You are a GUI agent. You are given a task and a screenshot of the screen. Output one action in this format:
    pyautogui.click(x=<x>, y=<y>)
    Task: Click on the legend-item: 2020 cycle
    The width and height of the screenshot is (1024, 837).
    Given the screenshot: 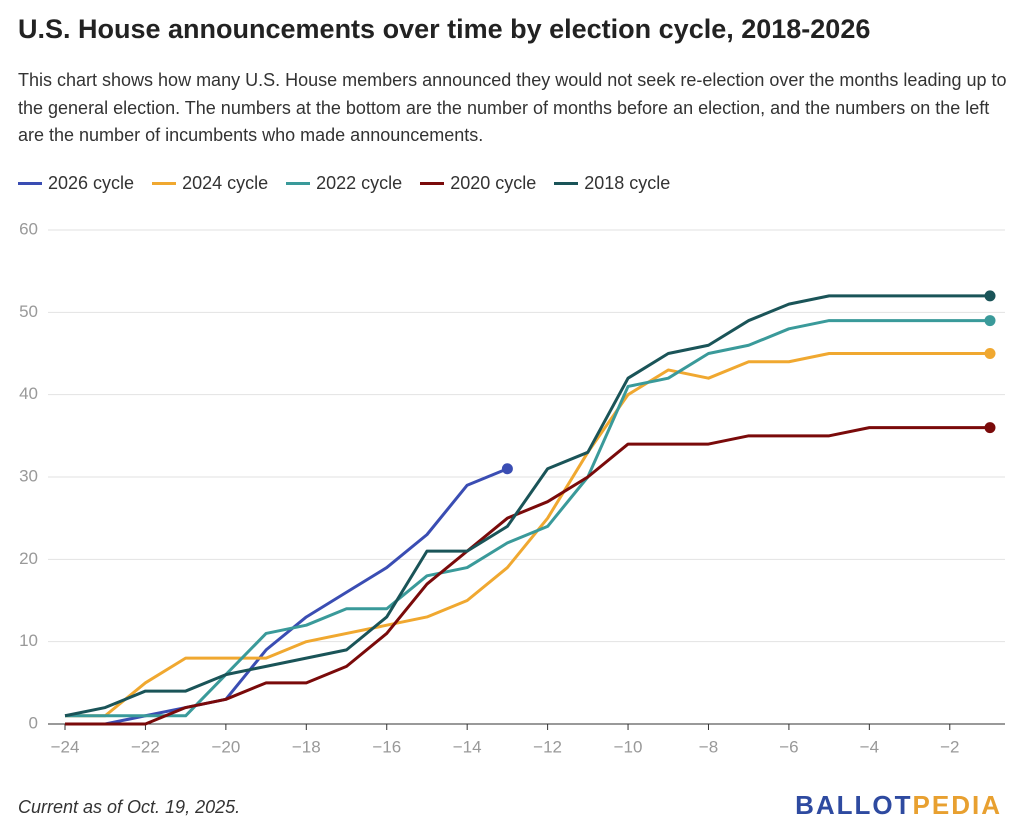 What is the action you would take?
    pyautogui.click(x=478, y=183)
    